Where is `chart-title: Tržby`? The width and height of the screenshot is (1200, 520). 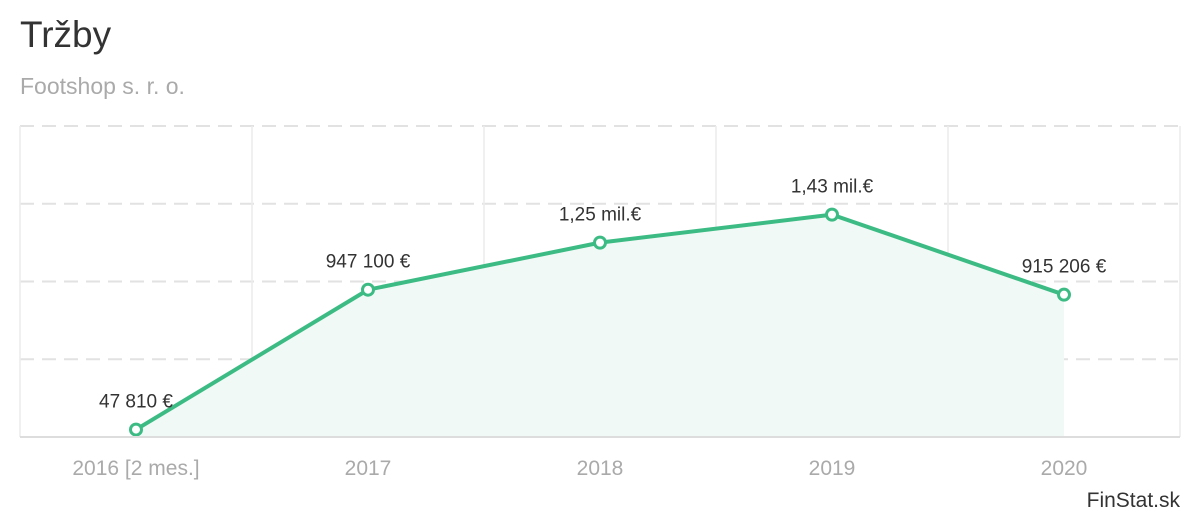 chart-title: Tržby is located at coordinates (66, 34).